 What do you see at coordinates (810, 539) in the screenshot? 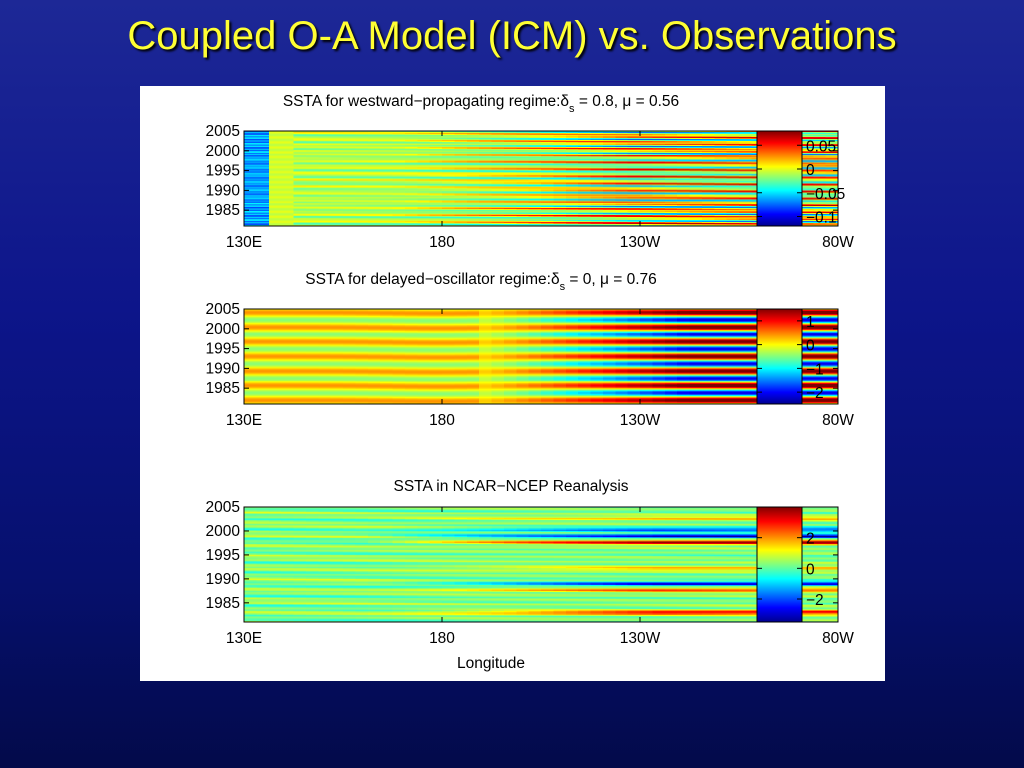
I see `colorbar-tick-label: 2` at bounding box center [810, 539].